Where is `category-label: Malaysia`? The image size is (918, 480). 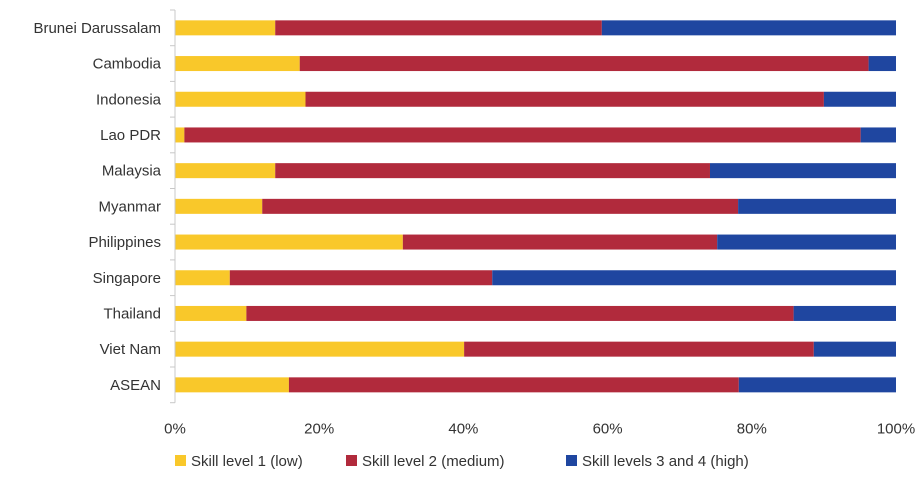
category-label: Malaysia is located at coordinates (132, 171).